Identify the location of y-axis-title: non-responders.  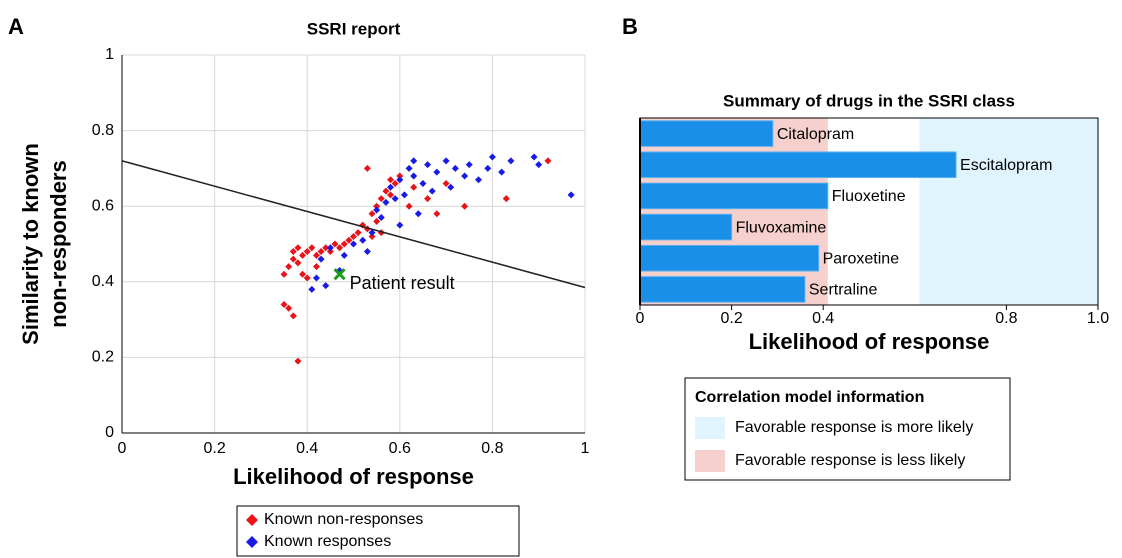
(58, 243).